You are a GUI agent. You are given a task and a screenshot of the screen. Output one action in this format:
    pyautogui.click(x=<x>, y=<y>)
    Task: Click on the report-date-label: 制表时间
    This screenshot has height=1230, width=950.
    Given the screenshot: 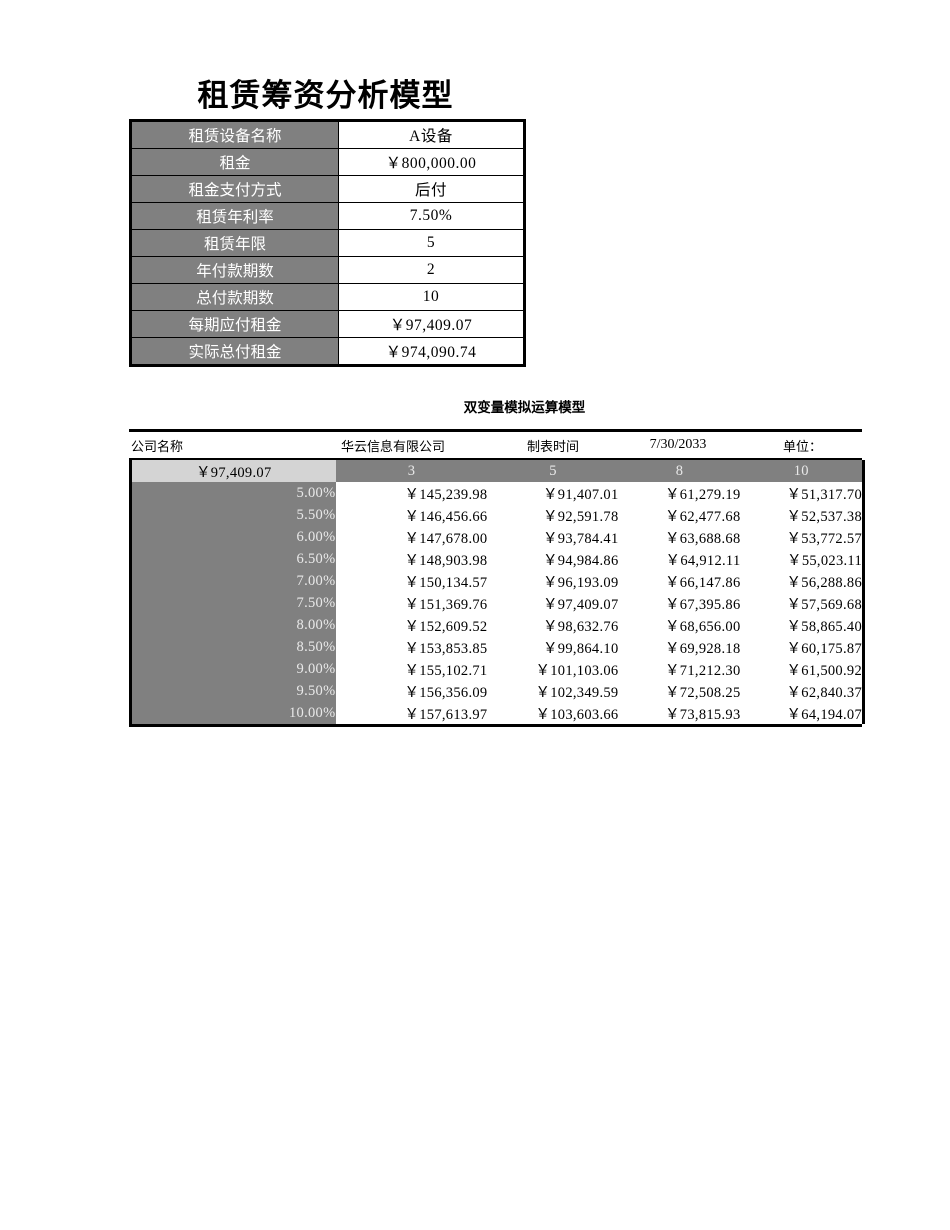 What is the action you would take?
    pyautogui.click(x=552, y=446)
    